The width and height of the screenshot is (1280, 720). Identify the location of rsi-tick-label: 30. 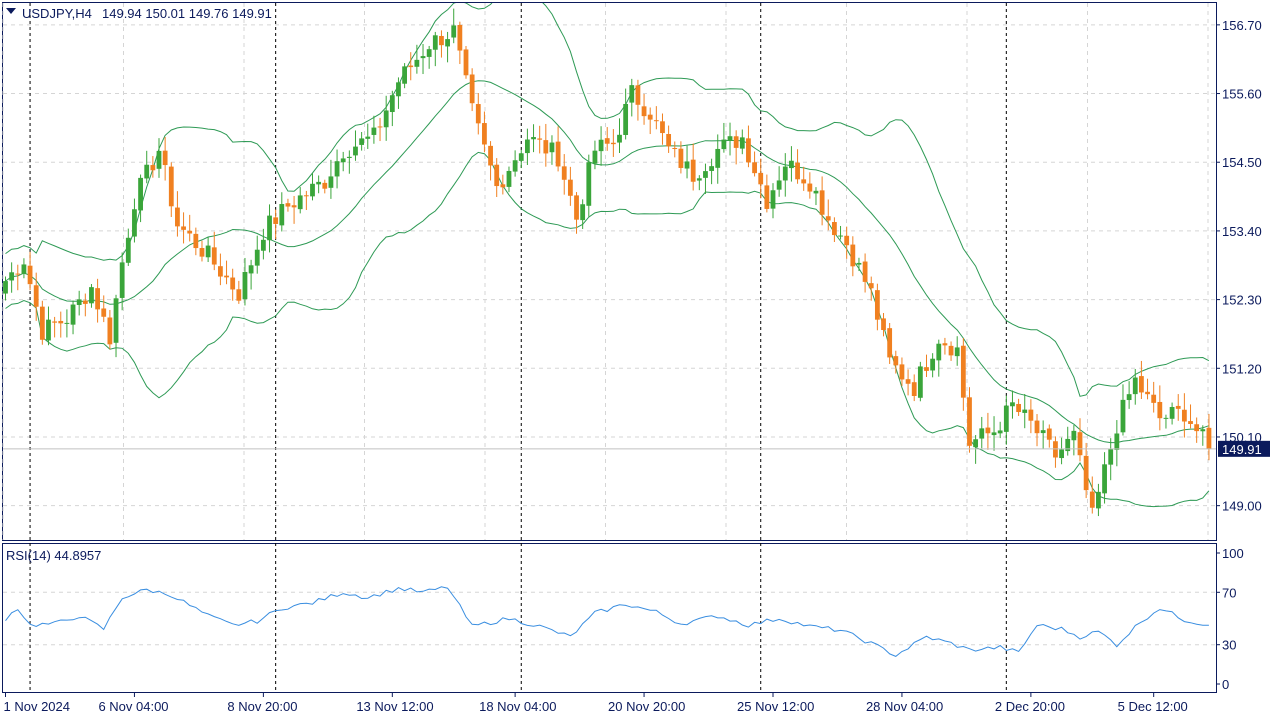
(1229, 645).